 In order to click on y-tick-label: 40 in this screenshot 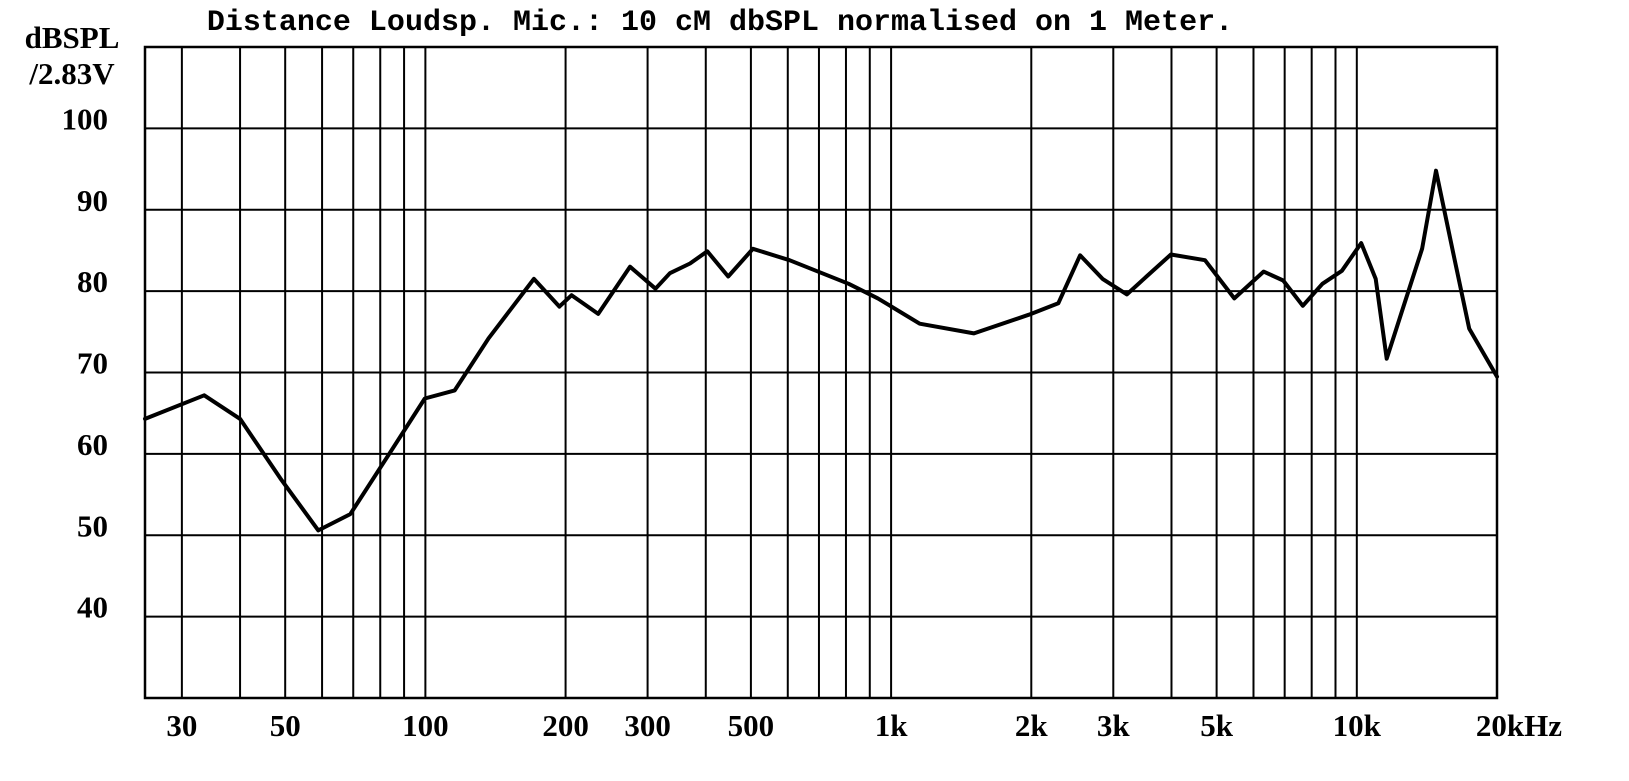, I will do `click(92, 607)`.